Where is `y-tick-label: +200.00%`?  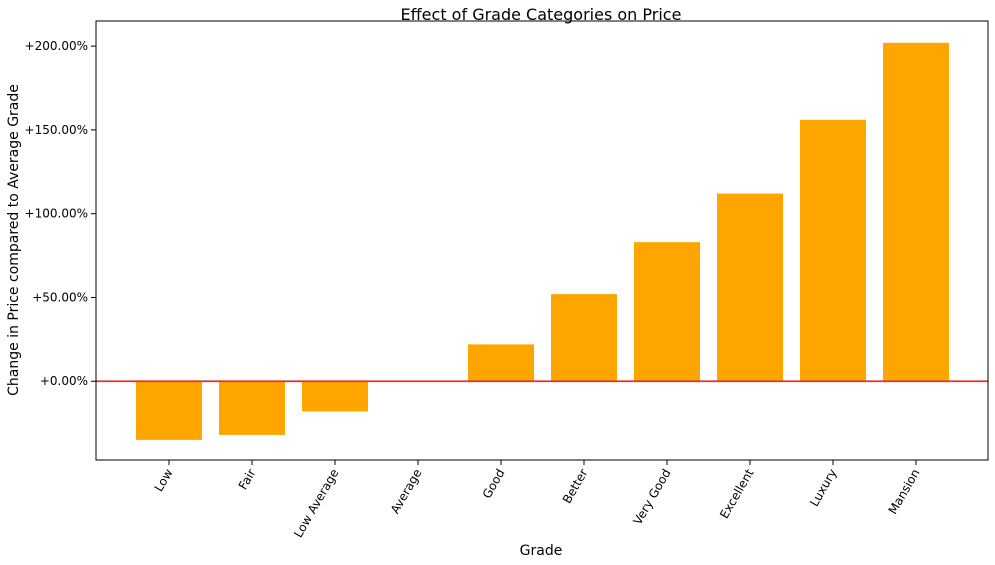 y-tick-label: +200.00% is located at coordinates (56, 46).